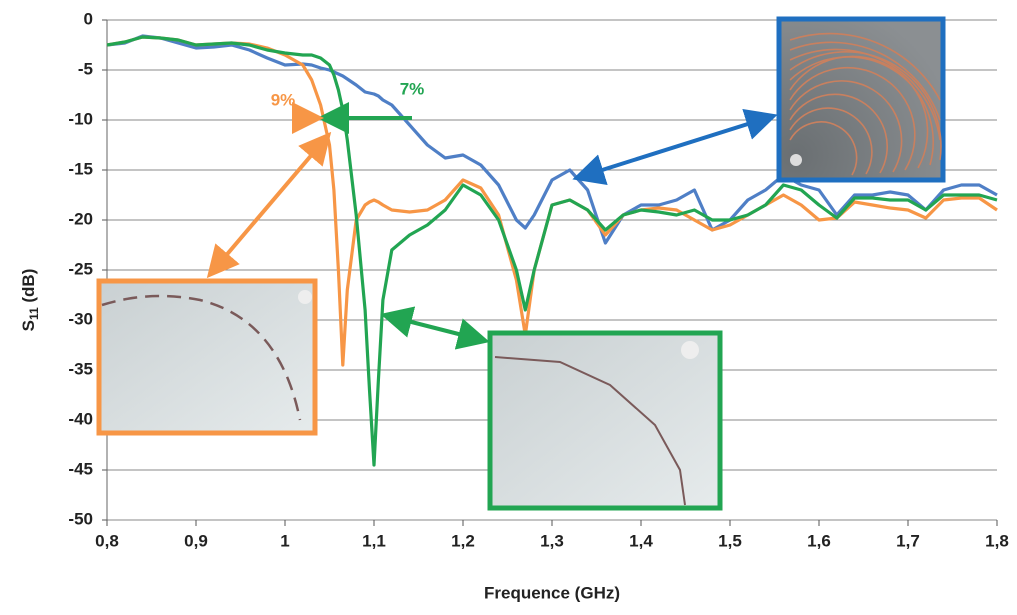  I want to click on y-tick-label: -35, so click(80, 368).